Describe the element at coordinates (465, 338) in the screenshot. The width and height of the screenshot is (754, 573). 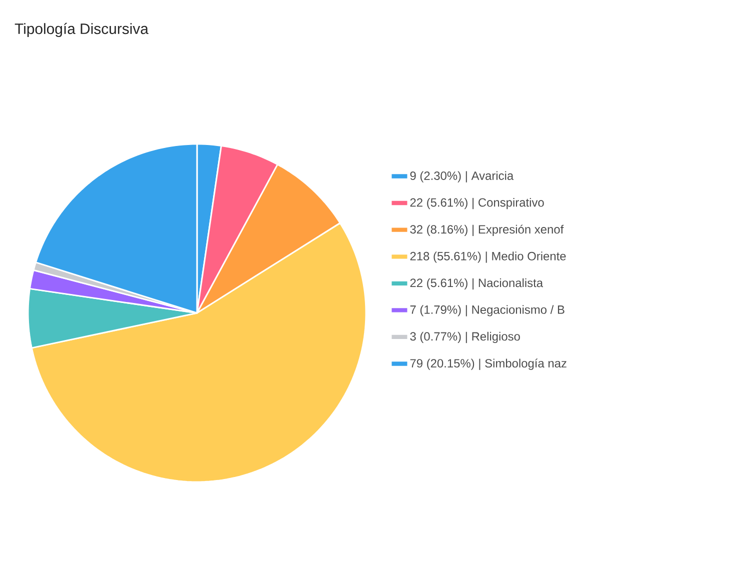
I see `legend-label: 3 (0.77%) | Religioso` at that location.